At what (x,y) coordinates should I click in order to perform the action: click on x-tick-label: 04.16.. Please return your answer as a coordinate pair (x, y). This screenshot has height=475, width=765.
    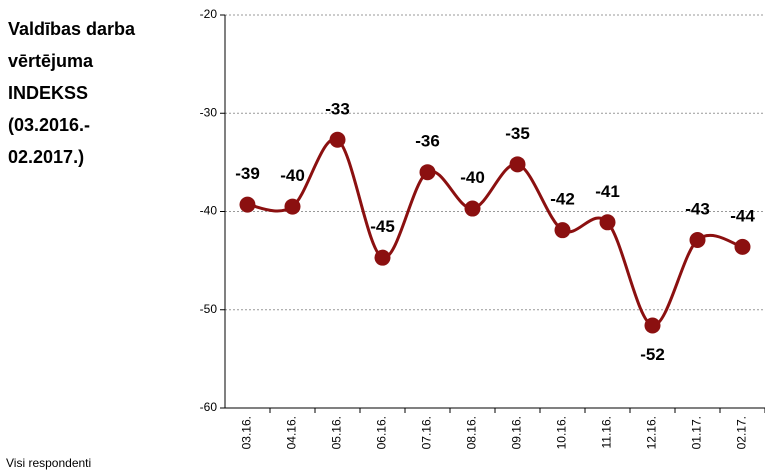
    Looking at the image, I should click on (292, 432).